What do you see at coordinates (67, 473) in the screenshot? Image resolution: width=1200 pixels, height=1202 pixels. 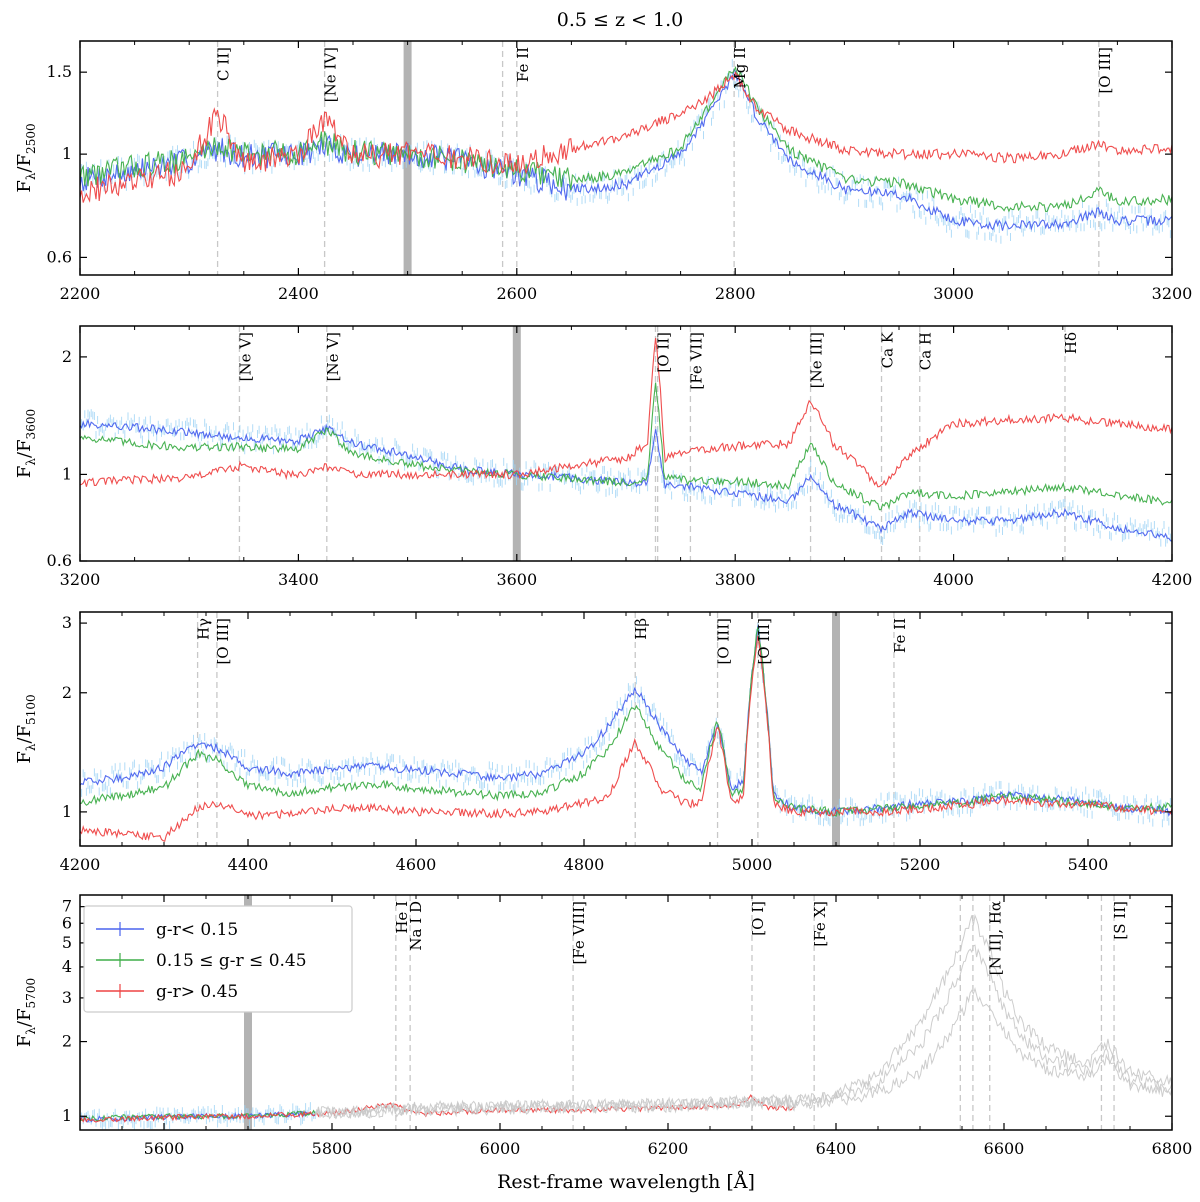 I see `y-tick-label-2-2: 1` at bounding box center [67, 473].